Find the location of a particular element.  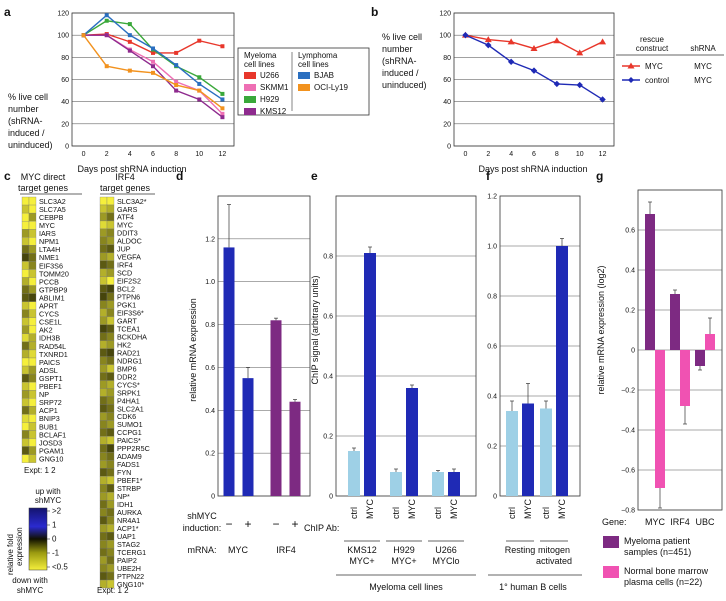

panel-b-xtick-label: 0 is located at coordinates (465, 154).